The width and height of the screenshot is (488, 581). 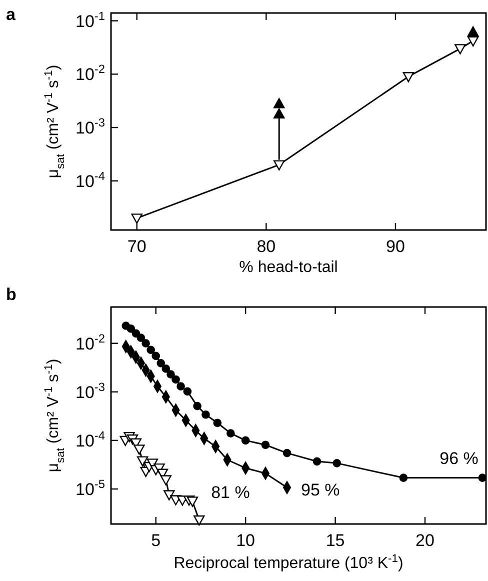 What do you see at coordinates (91, 19) in the screenshot?
I see `y-tick-label: 10$^{-1}$` at bounding box center [91, 19].